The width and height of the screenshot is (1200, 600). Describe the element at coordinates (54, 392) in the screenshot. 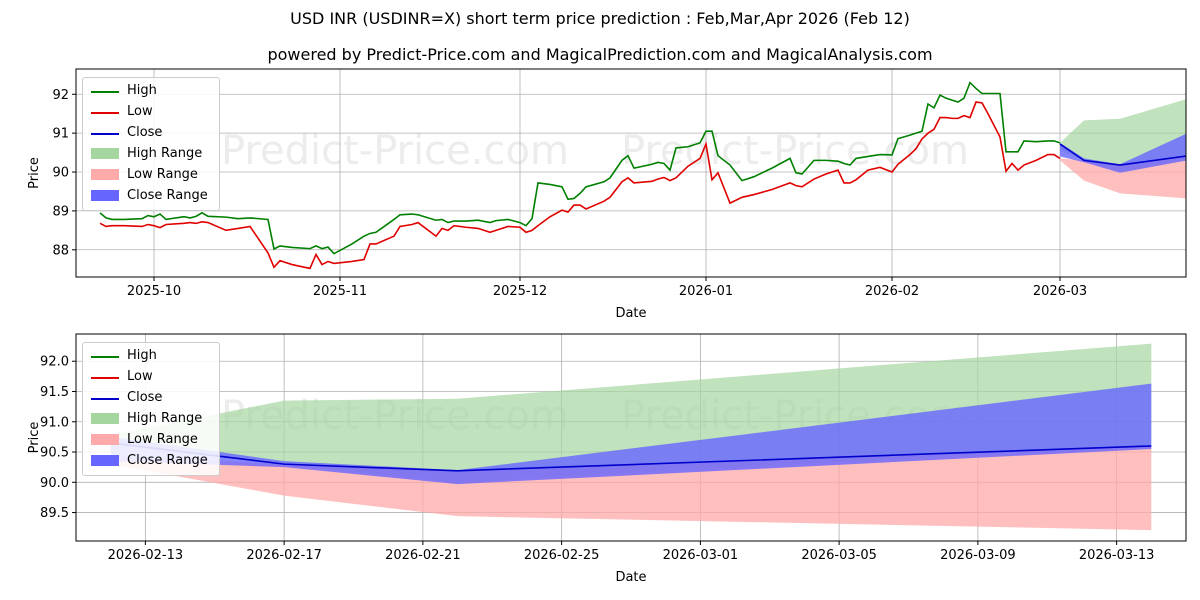

I see `y-tick-label: 91.5` at that location.